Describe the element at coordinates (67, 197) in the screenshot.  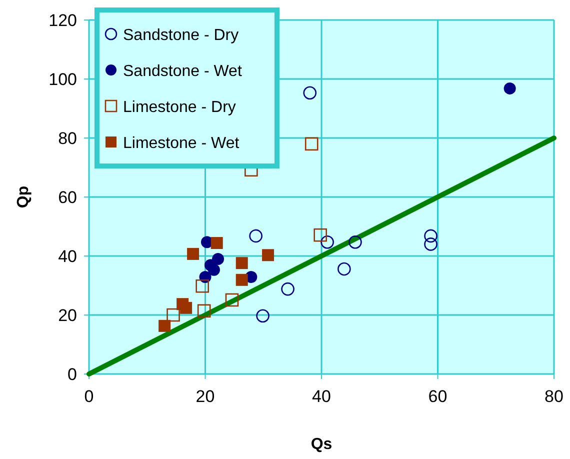
I see `y-tick-label: 60` at that location.